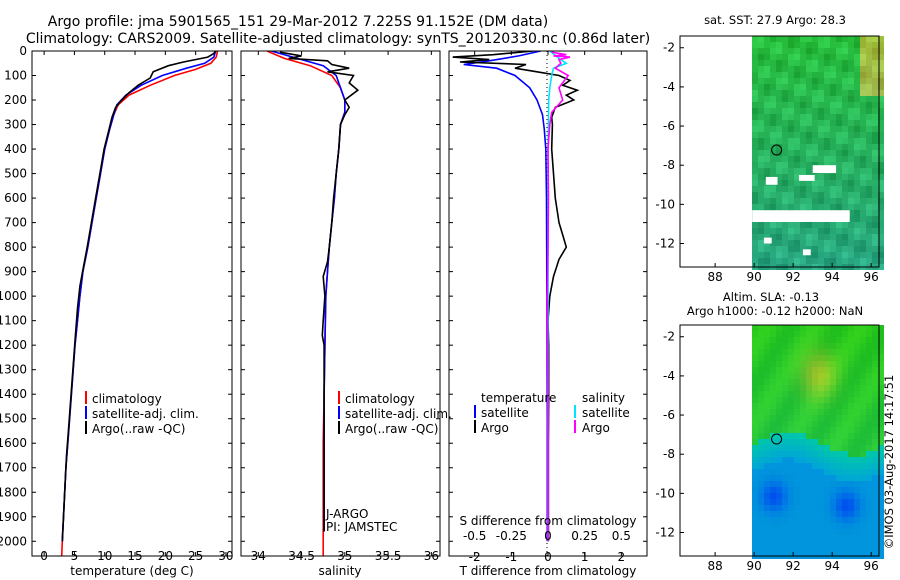 This screenshot has width=900, height=580. What do you see at coordinates (15, 223) in the screenshot?
I see `depth-tick-label: 700` at bounding box center [15, 223].